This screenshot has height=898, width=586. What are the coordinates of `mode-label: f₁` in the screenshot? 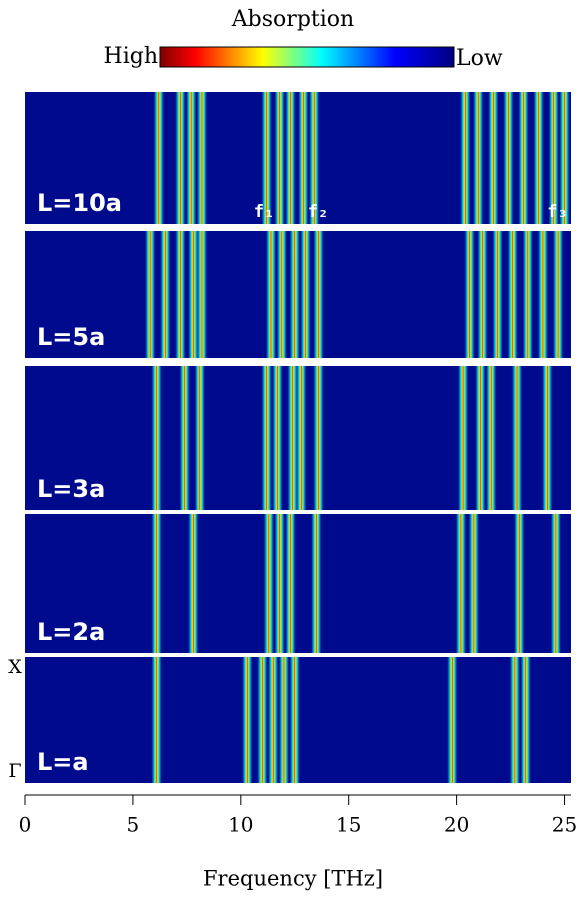 It's located at (264, 212).